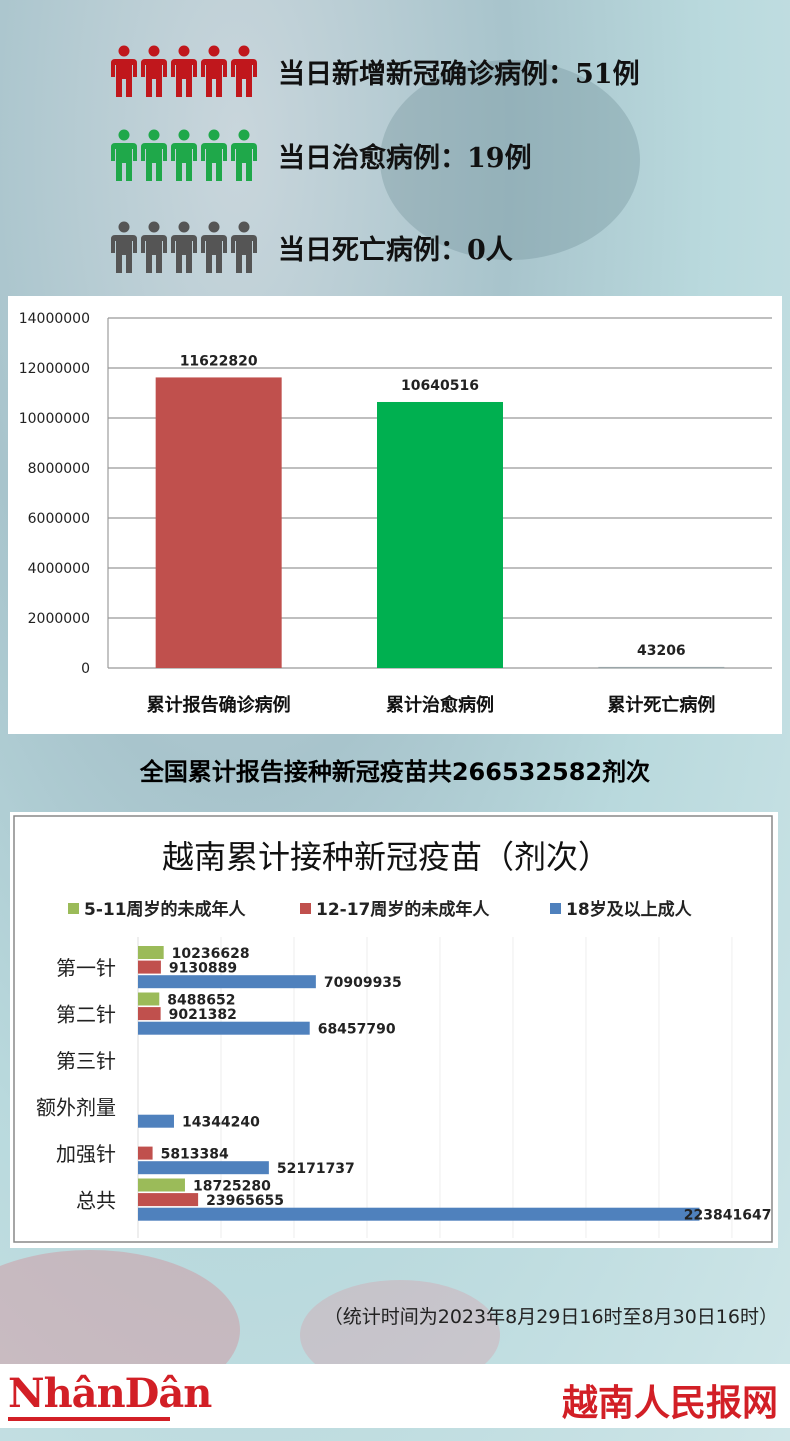 This screenshot has height=1441, width=790. I want to click on bar-value-label: 43206, so click(661, 651).